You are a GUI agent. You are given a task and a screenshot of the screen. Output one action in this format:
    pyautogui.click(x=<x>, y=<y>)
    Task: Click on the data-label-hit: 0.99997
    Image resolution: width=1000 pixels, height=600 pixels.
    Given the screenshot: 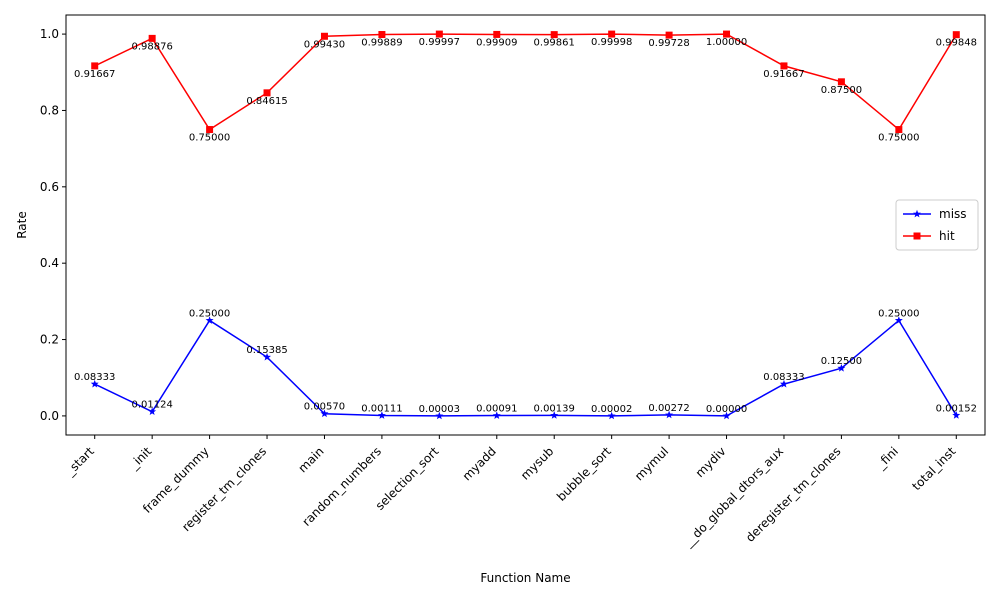 What is the action you would take?
    pyautogui.click(x=439, y=42)
    